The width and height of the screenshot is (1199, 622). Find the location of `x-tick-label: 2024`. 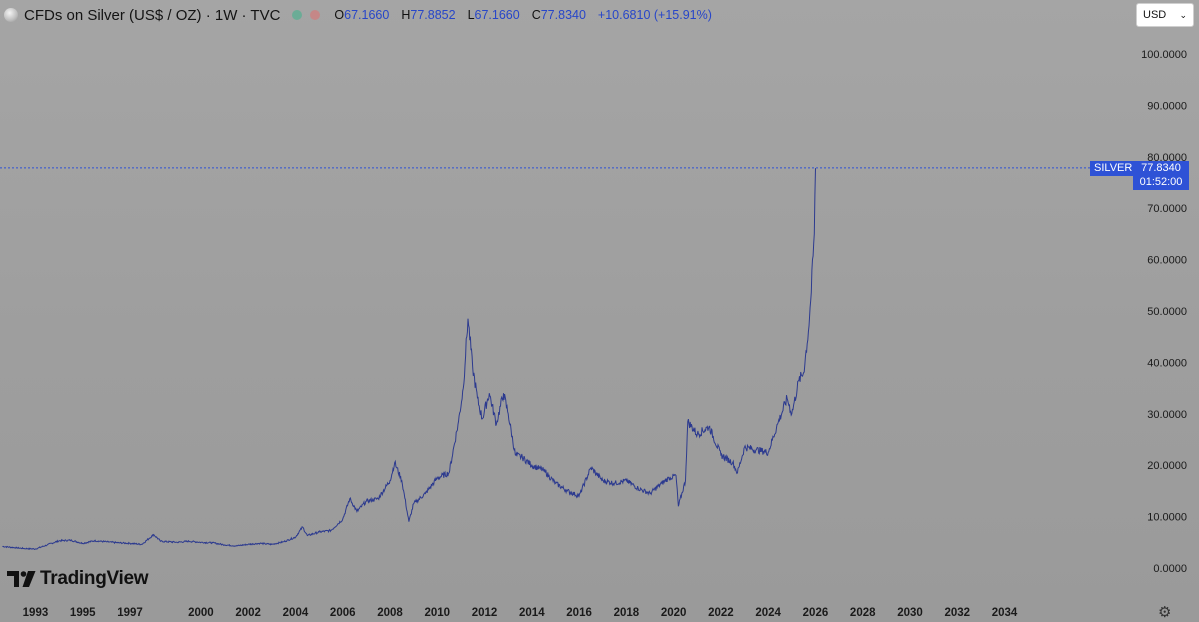

x-tick-label: 2024 is located at coordinates (768, 613).